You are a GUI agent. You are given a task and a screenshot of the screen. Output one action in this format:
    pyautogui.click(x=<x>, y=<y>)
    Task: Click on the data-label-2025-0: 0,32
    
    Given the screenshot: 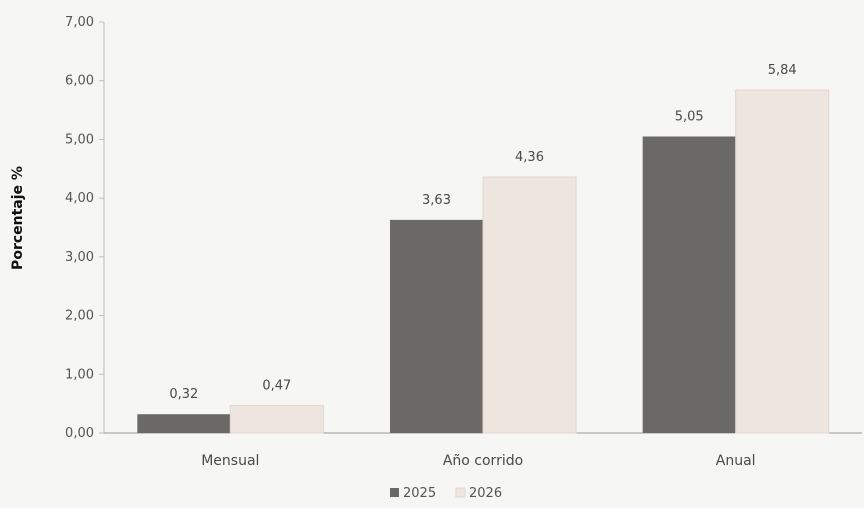 What is the action you would take?
    pyautogui.click(x=183, y=394)
    